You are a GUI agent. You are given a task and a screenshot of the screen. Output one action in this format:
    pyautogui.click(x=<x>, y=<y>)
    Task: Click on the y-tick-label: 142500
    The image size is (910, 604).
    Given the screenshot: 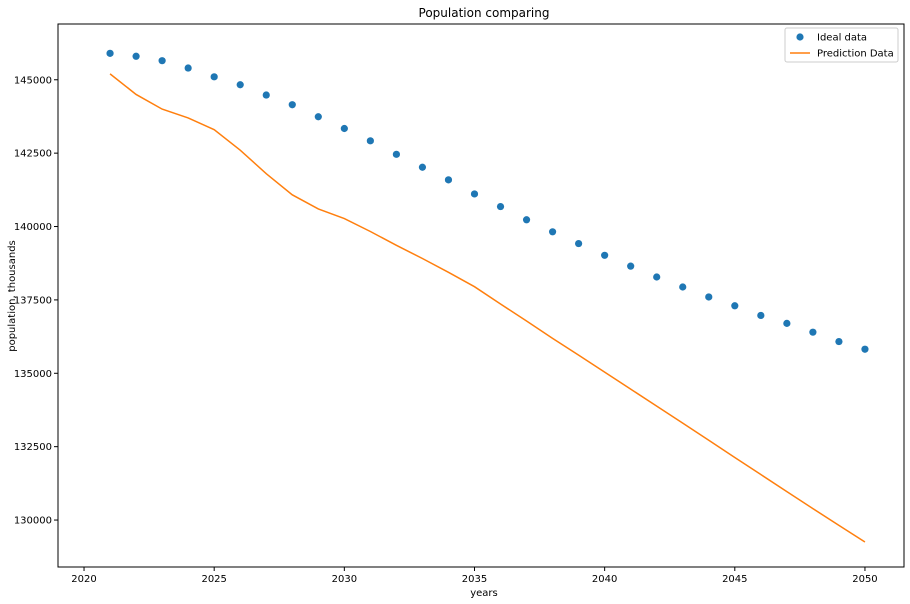 What is the action you would take?
    pyautogui.click(x=33, y=154)
    